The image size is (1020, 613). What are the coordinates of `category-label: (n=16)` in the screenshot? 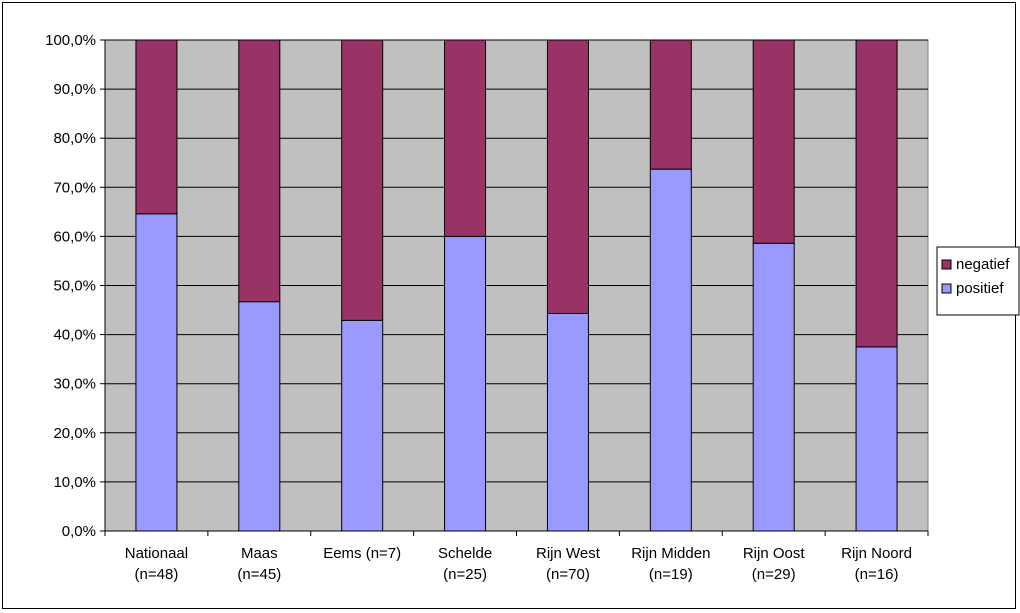 It's located at (877, 574).